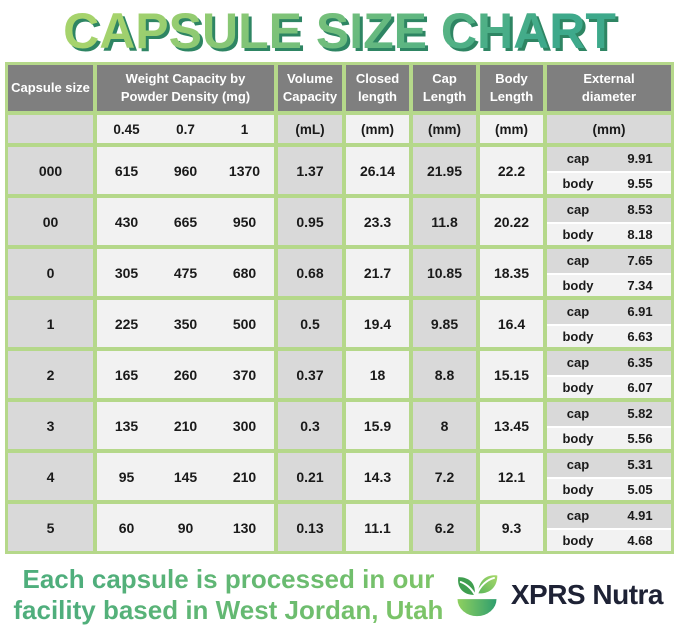 Image resolution: width=679 pixels, height=640 pixels. Describe the element at coordinates (444, 221) in the screenshot. I see `cap-length-cell: 11.8` at that location.